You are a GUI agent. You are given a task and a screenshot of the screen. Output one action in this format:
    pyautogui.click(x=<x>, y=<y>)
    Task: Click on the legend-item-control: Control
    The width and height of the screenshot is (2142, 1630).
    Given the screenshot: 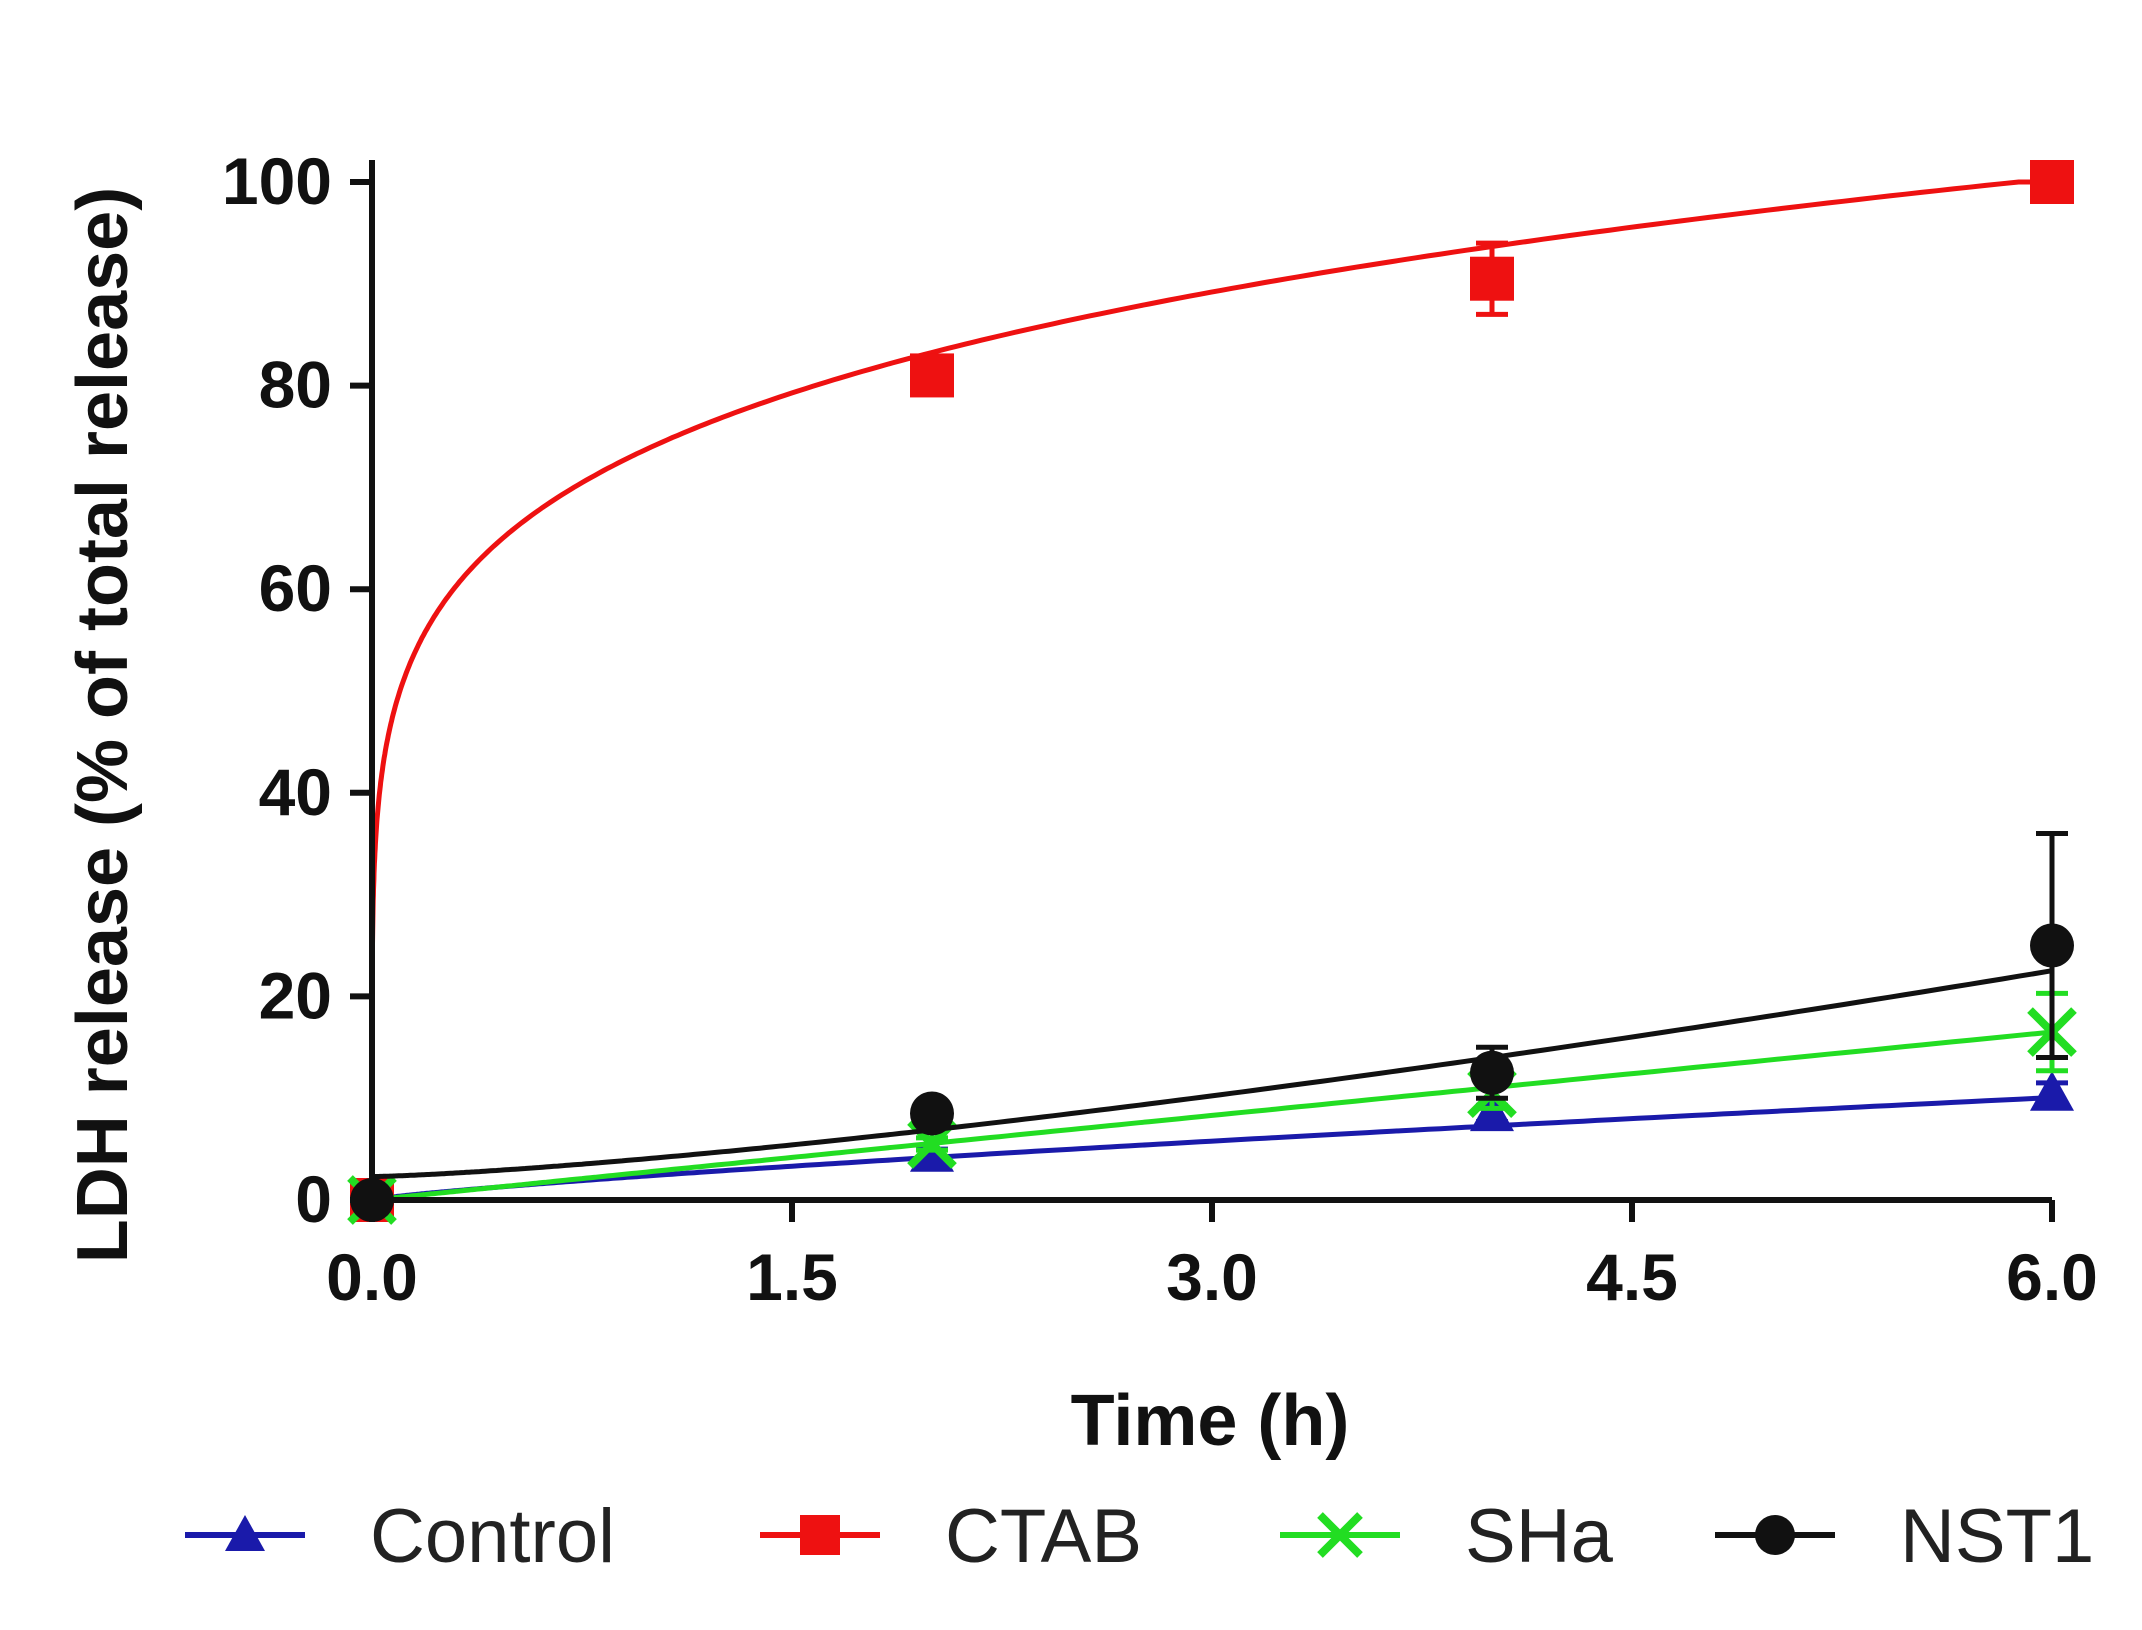 What is the action you would take?
    pyautogui.click(x=400, y=1536)
    